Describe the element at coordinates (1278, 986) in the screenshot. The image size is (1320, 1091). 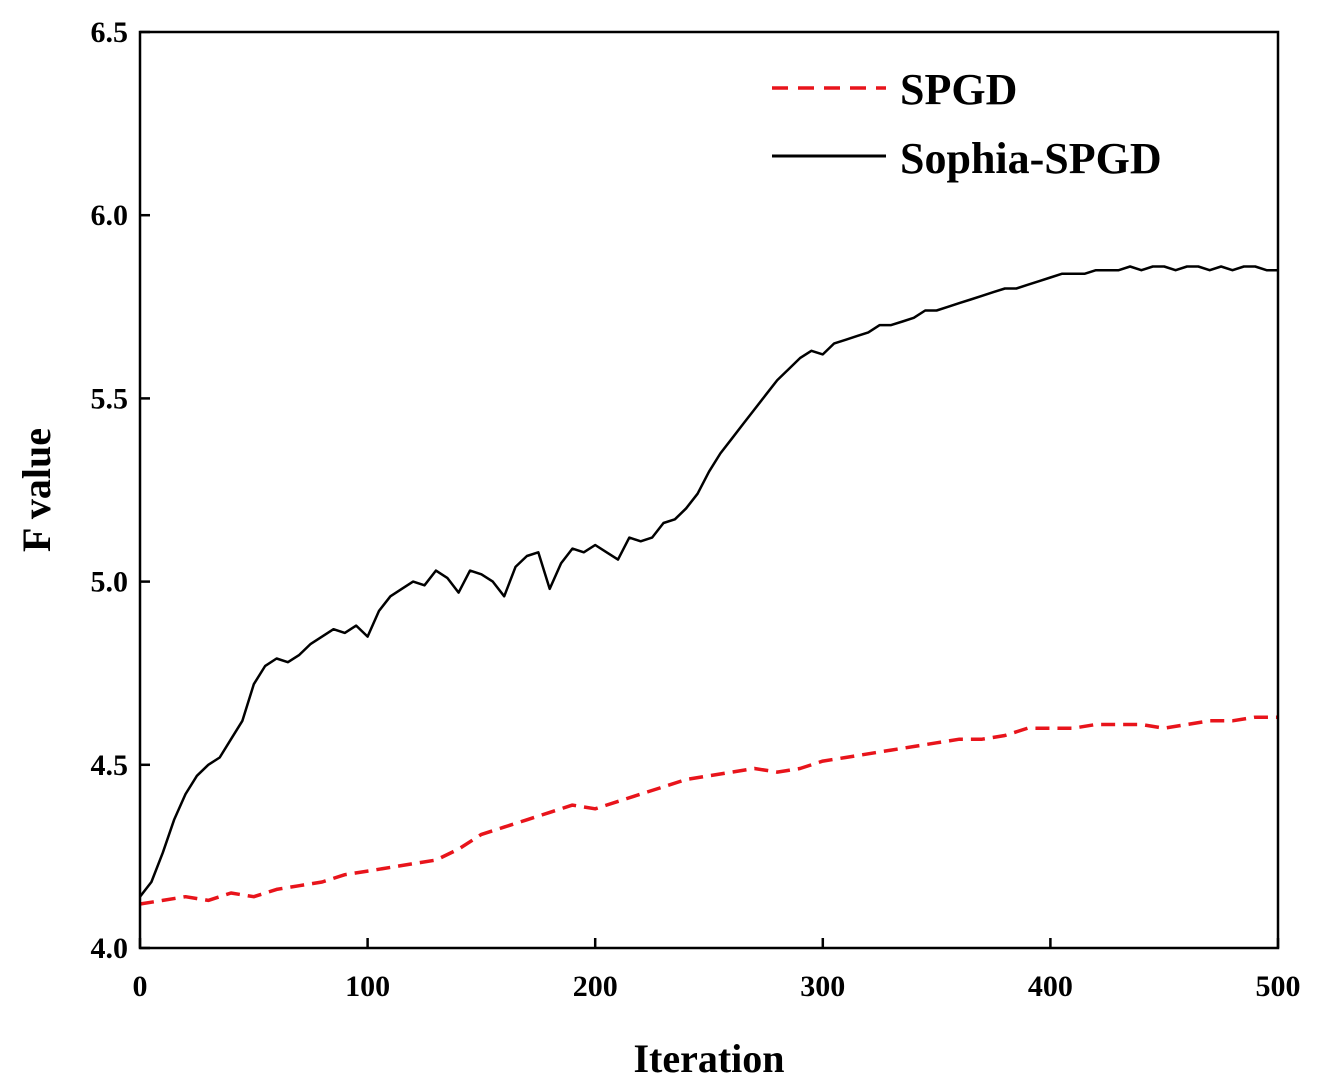
I see `x-tick-label: 500` at that location.